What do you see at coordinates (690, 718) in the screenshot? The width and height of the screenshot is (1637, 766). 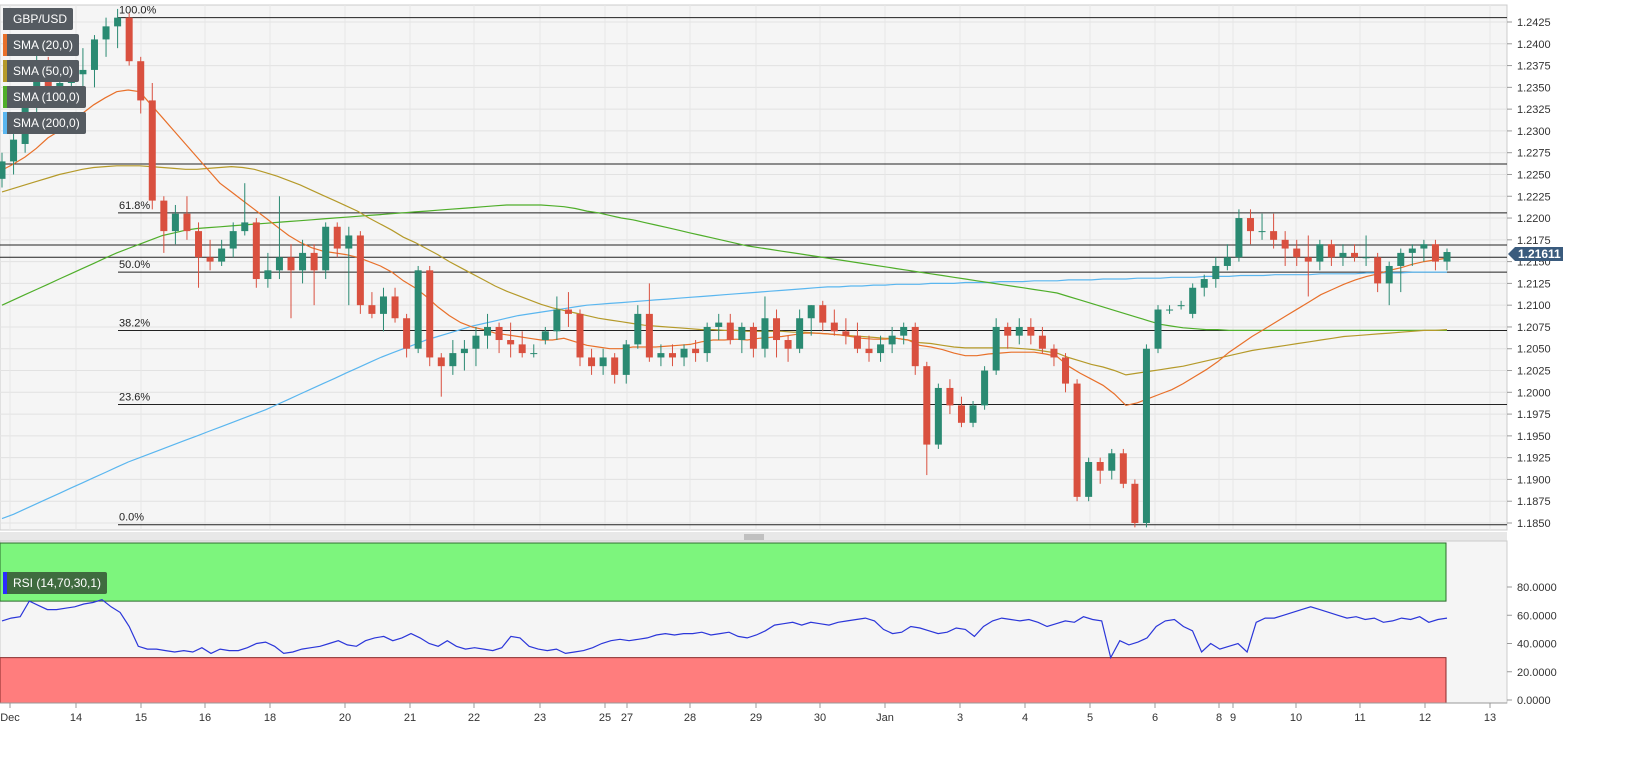 I see `x-tick-label: 28` at bounding box center [690, 718].